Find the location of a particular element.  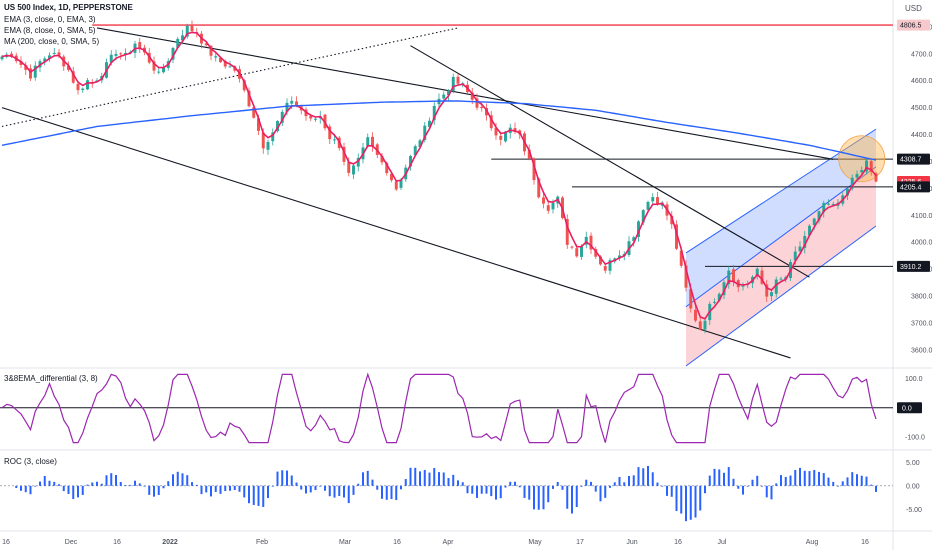

legend-ema8: EMA (8, close, 0, SMA, 5) is located at coordinates (50, 30).